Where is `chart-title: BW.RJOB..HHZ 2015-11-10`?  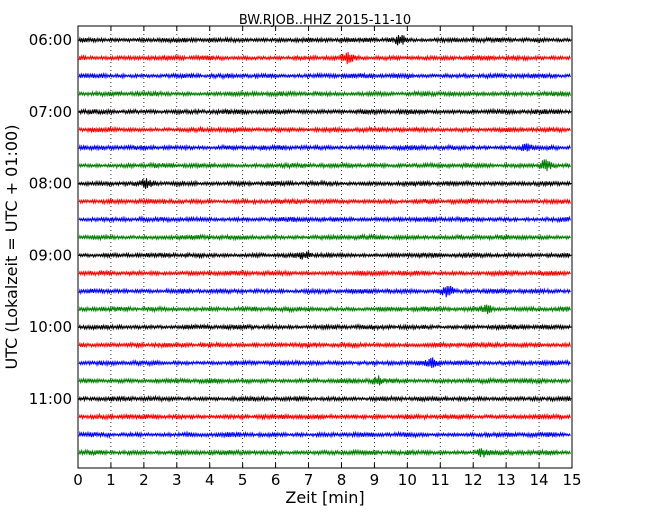
chart-title: BW.RJOB..HHZ 2015-11-10 is located at coordinates (325, 20).